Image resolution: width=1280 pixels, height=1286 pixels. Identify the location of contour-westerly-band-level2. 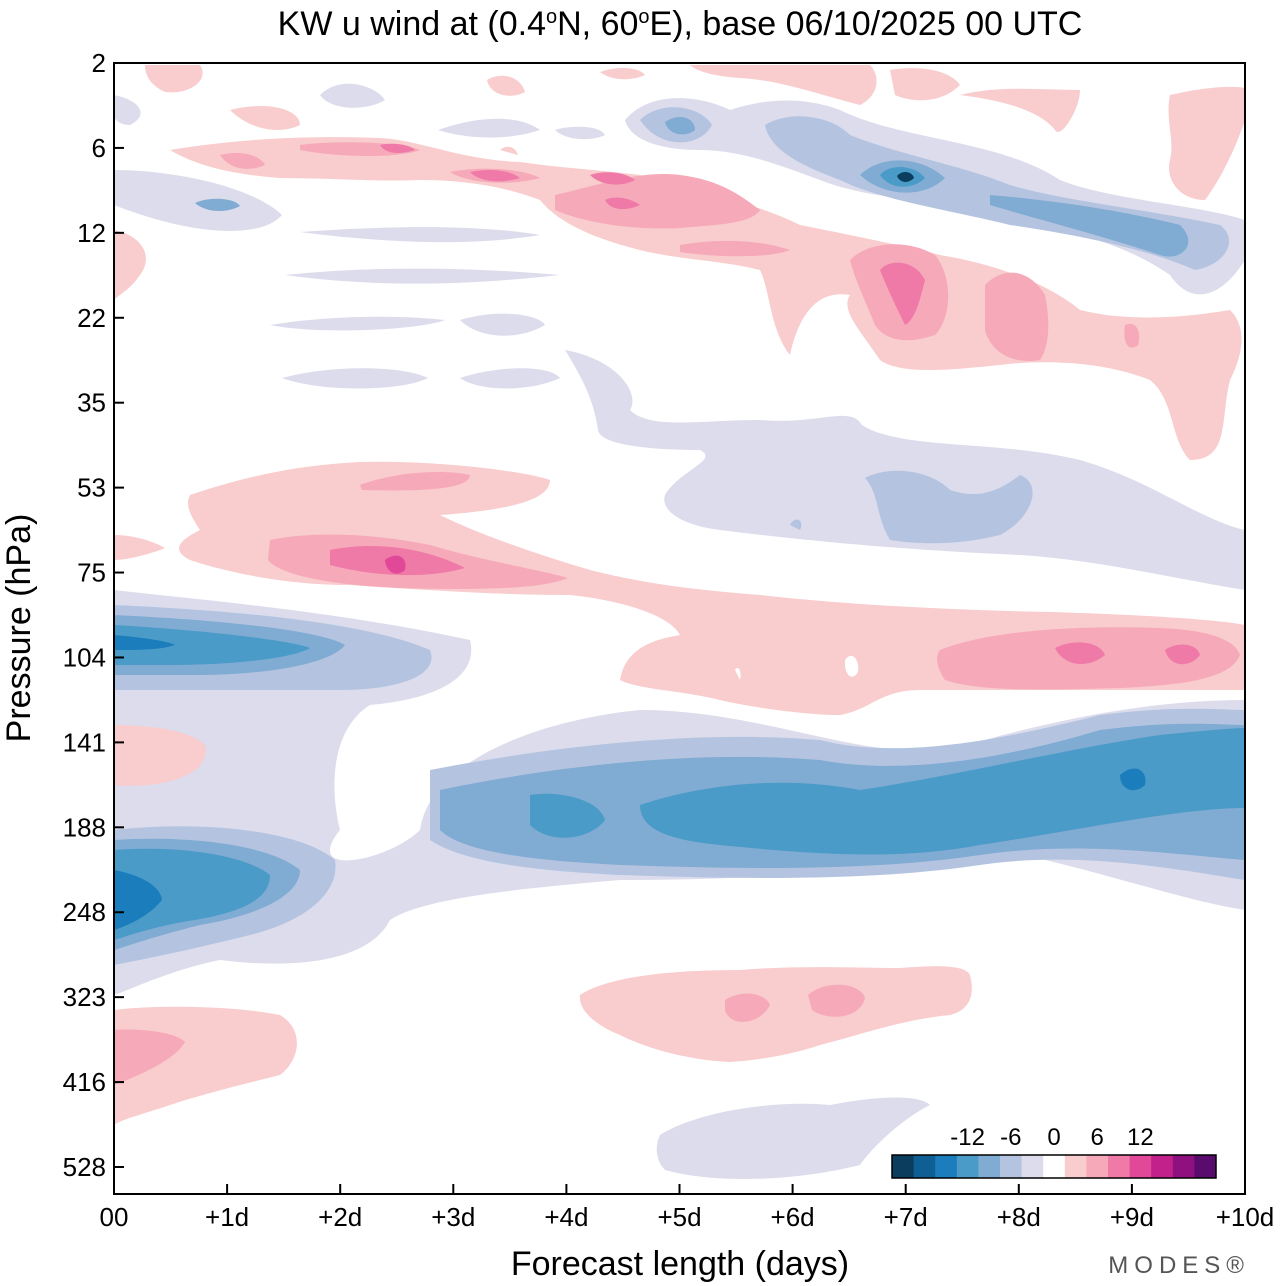
(754, 581).